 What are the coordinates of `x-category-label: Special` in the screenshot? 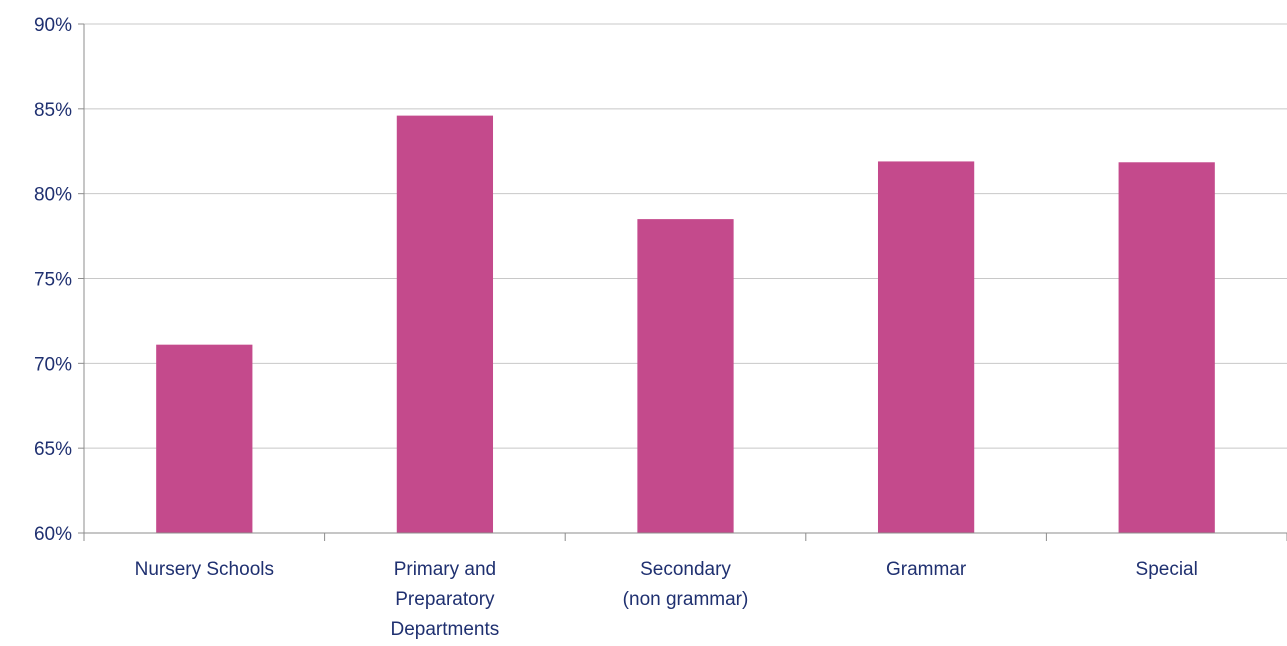 It's located at (1167, 569).